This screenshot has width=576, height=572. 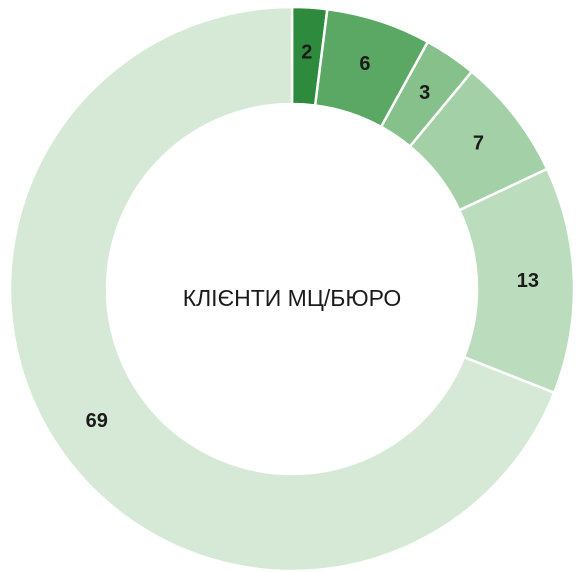 What do you see at coordinates (97, 421) in the screenshot?
I see `slice-label: 69` at bounding box center [97, 421].